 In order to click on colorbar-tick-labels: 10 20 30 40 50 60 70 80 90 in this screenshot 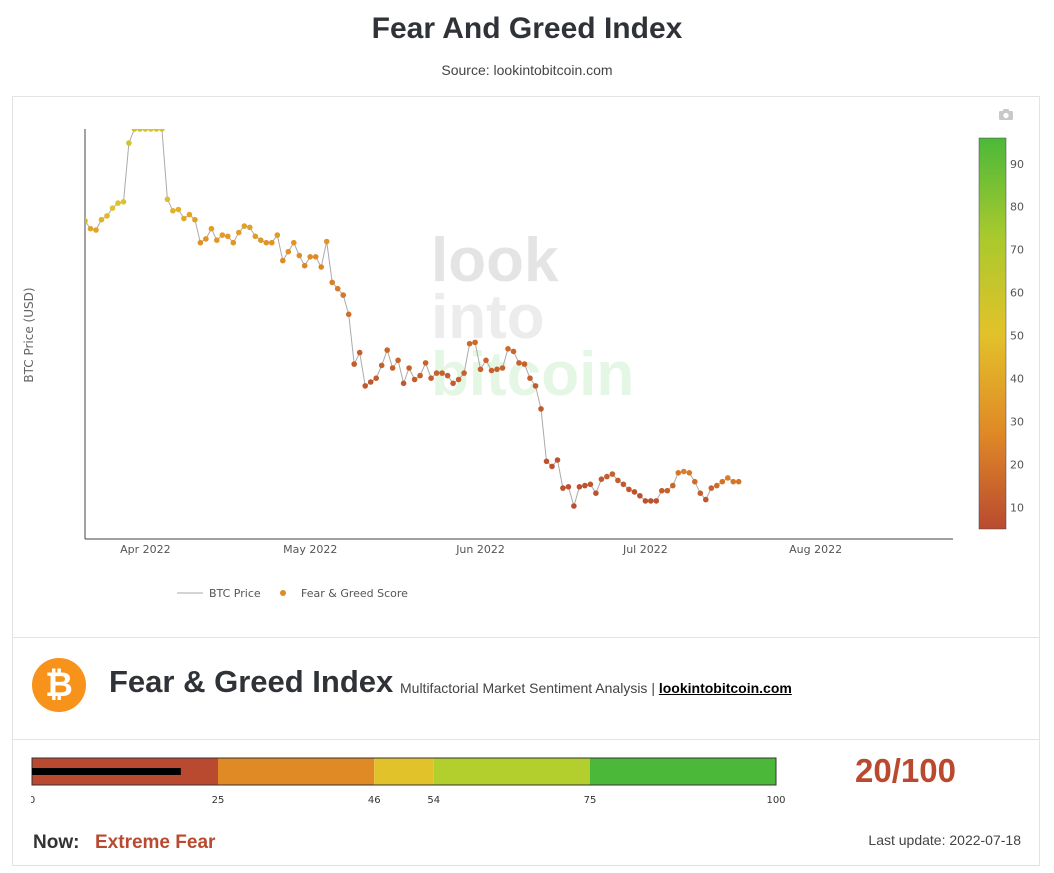, I will do `click(1017, 336)`.